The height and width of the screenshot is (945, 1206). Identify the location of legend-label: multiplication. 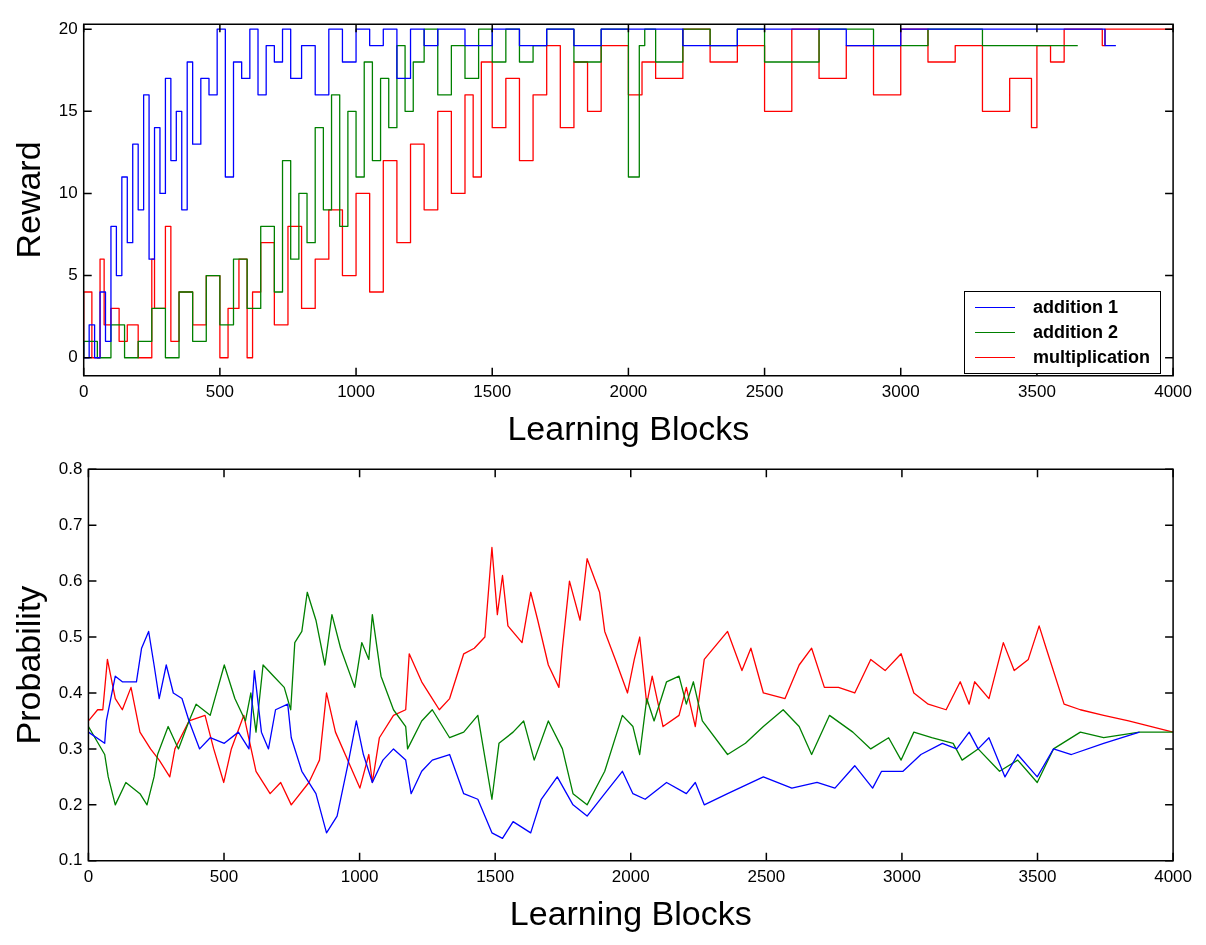
(1092, 357).